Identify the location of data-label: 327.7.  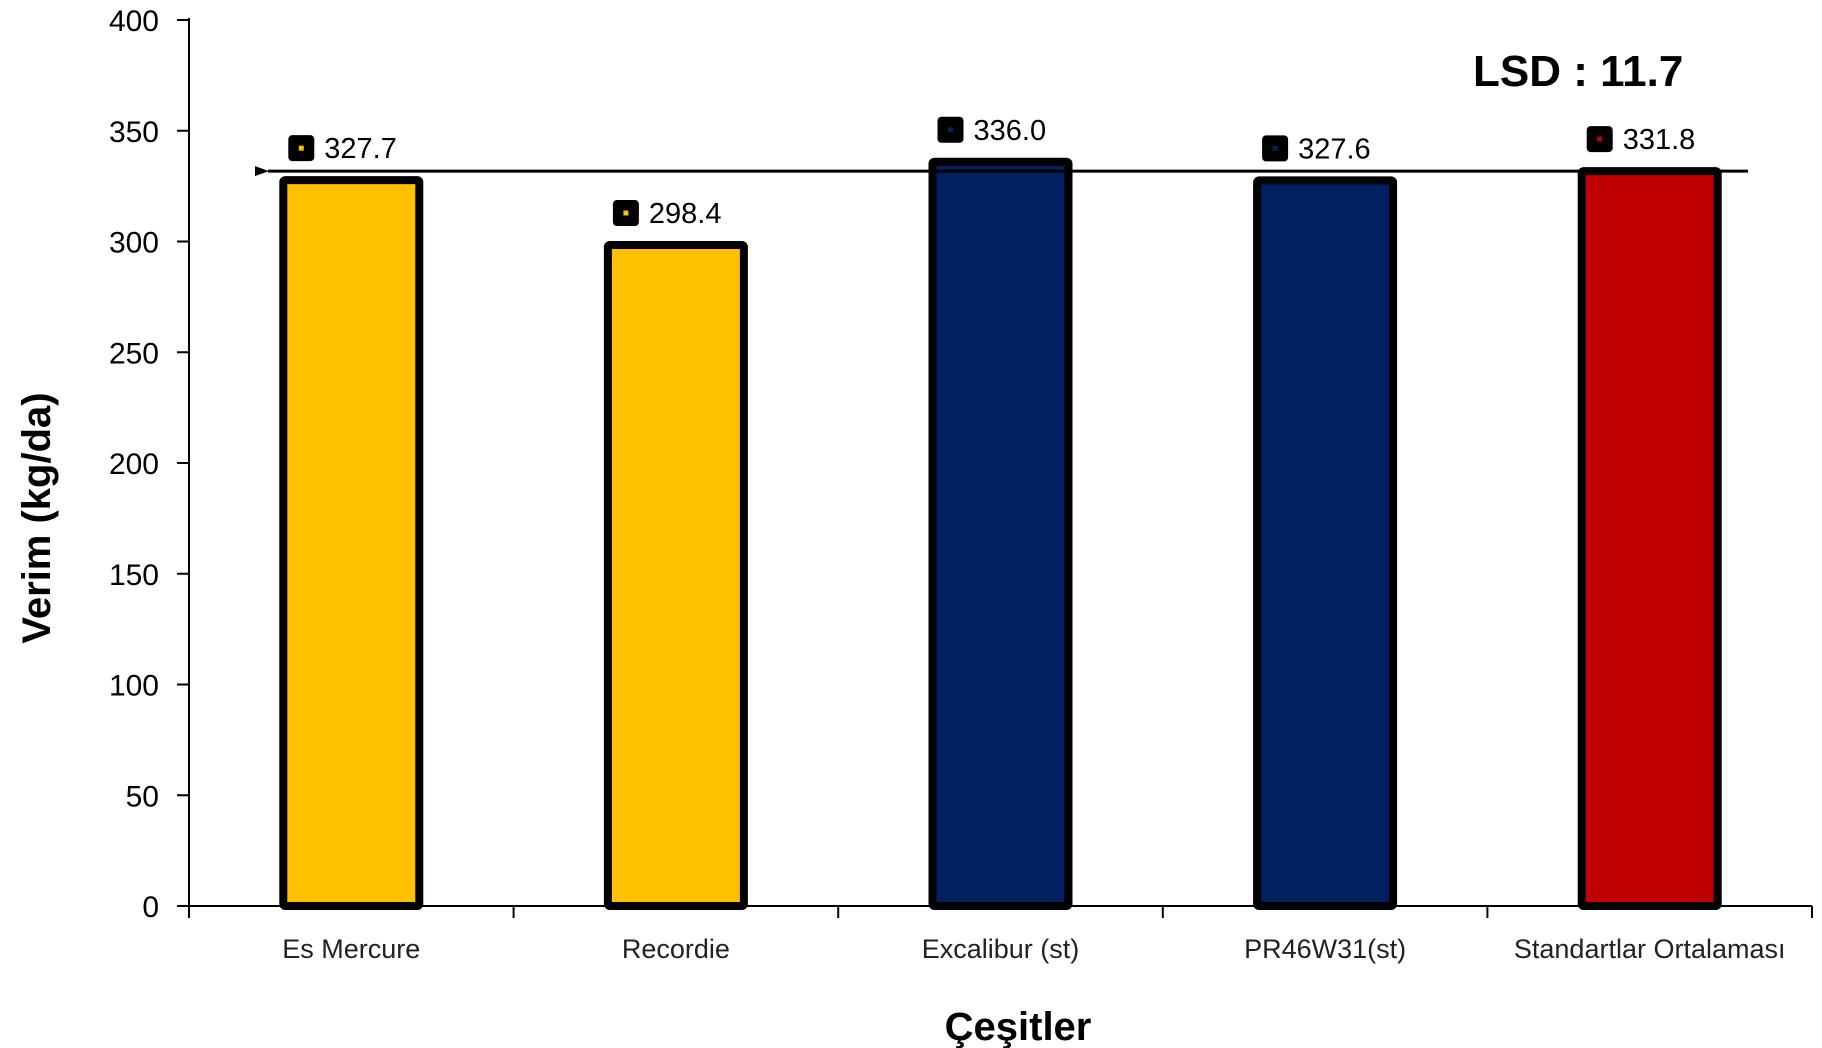
(360, 149).